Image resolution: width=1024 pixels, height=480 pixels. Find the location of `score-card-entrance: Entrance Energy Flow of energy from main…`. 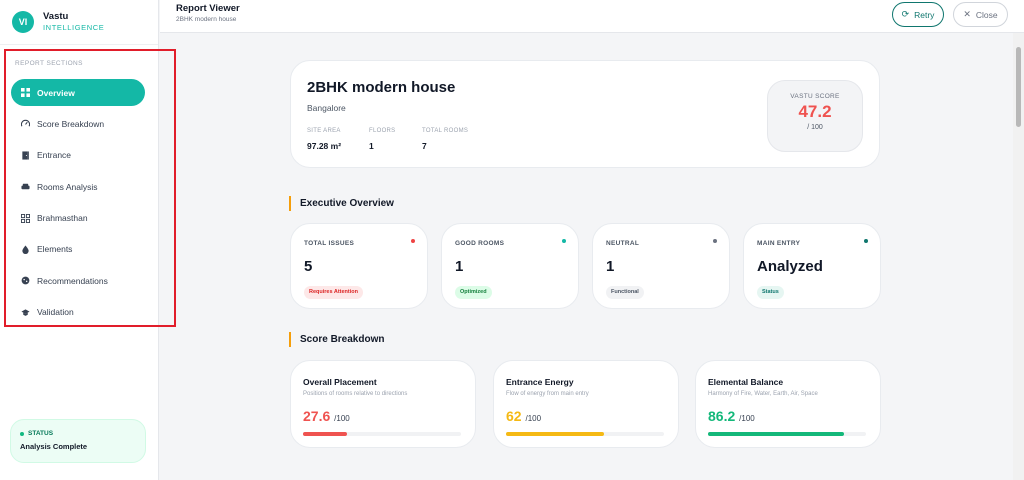

score-card-entrance: Entrance Energy Flow of energy from main… is located at coordinates (586, 404).